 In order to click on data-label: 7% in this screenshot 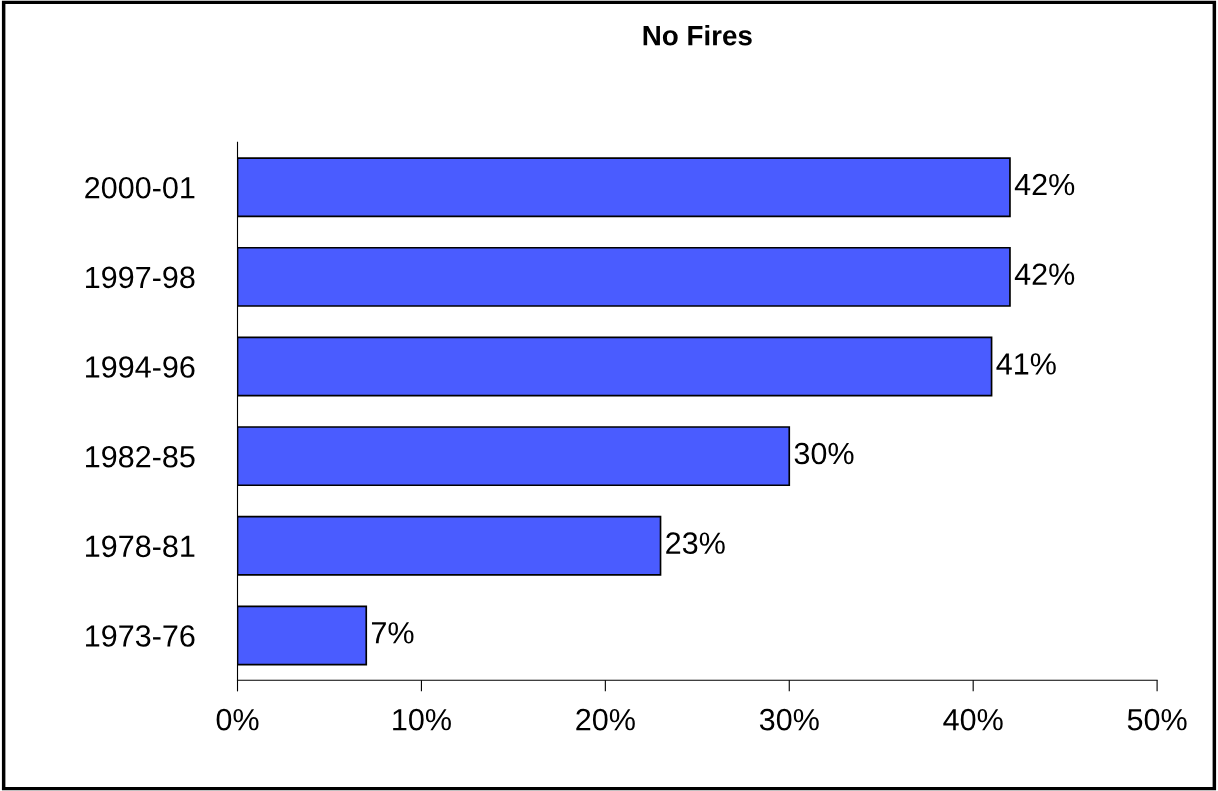, I will do `click(392, 633)`.